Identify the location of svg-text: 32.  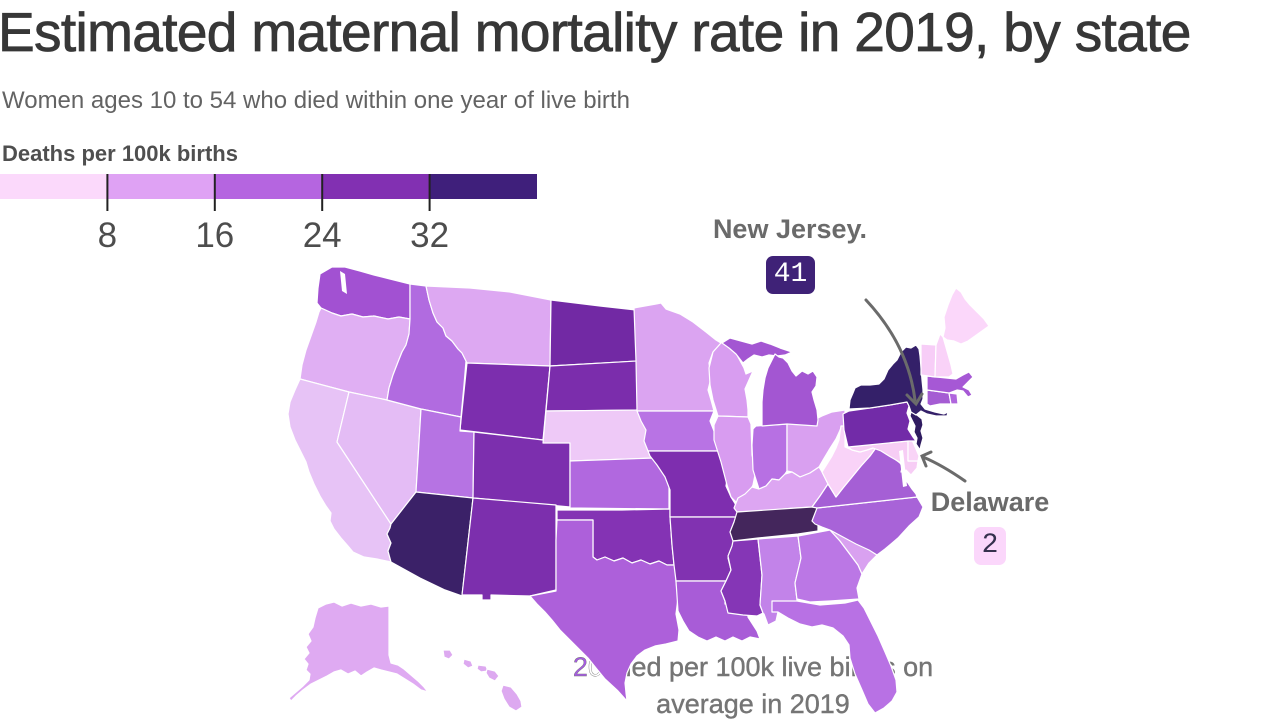
(429, 235).